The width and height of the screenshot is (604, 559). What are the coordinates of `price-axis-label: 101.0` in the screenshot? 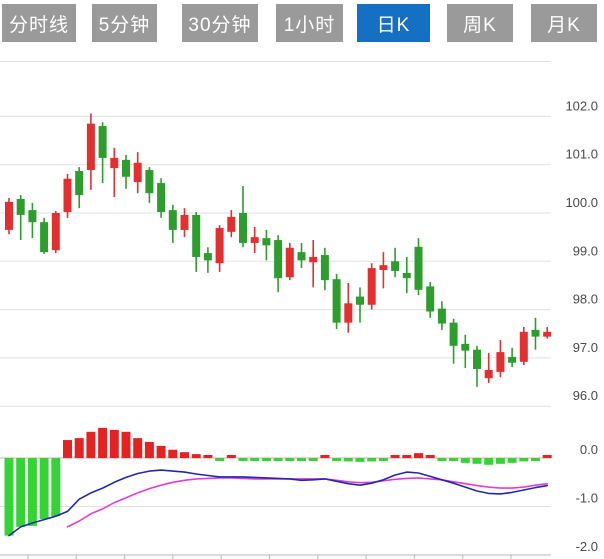 It's located at (581, 154).